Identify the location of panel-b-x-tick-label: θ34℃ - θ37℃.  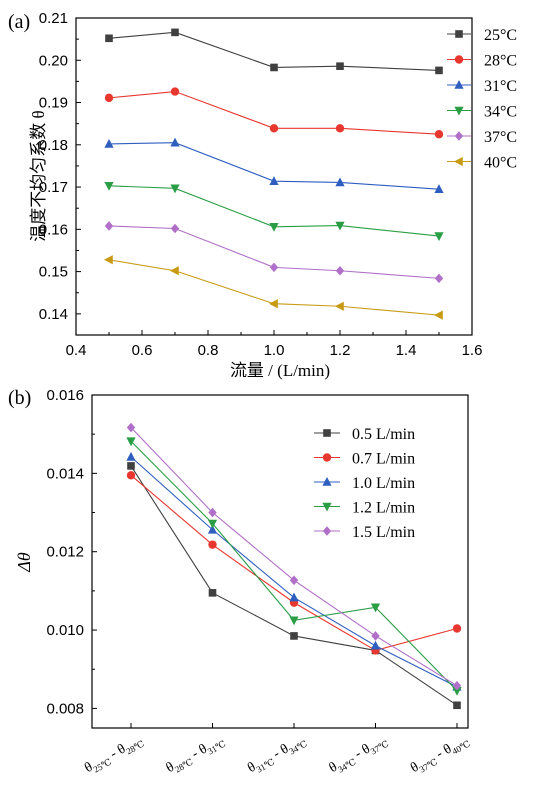
(359, 755).